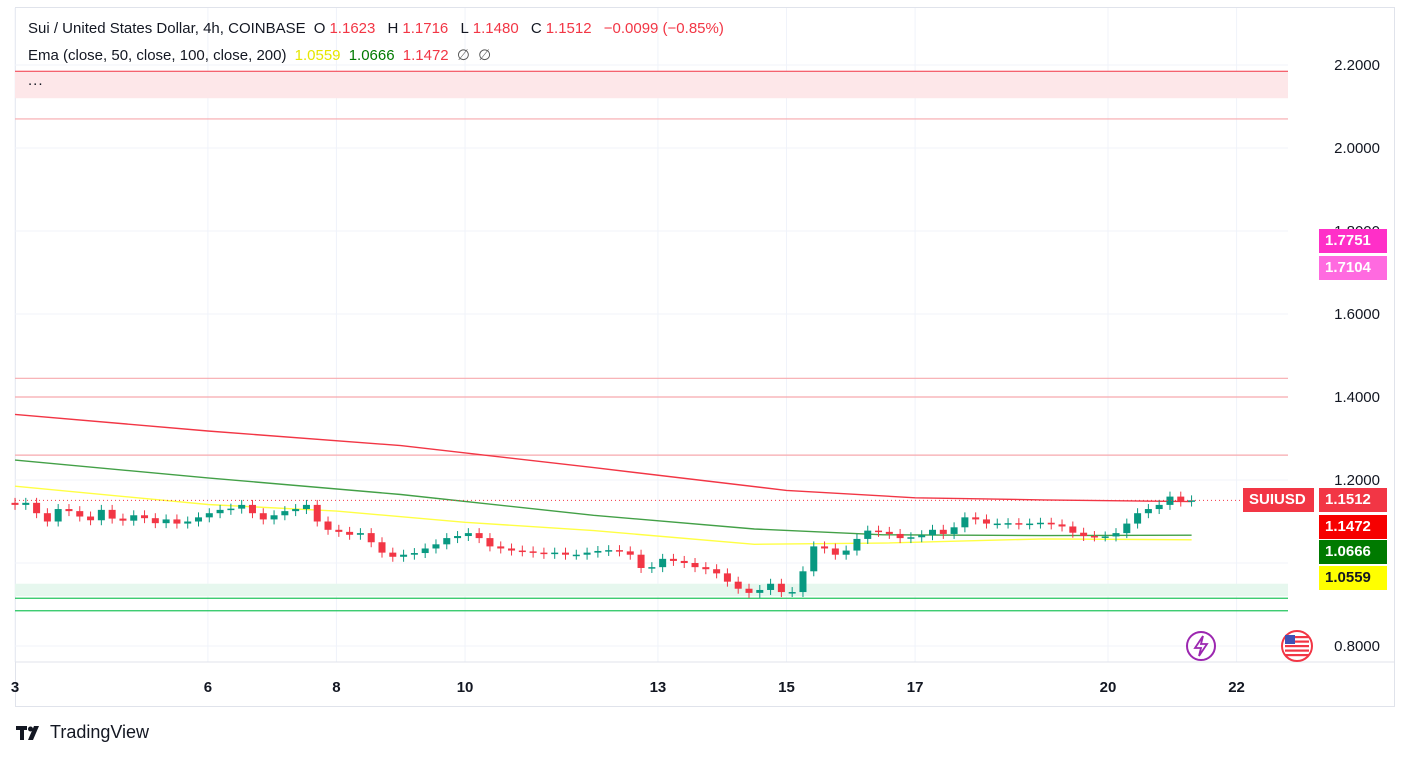  What do you see at coordinates (425, 55) in the screenshot?
I see `ema200-value: 1.1472` at bounding box center [425, 55].